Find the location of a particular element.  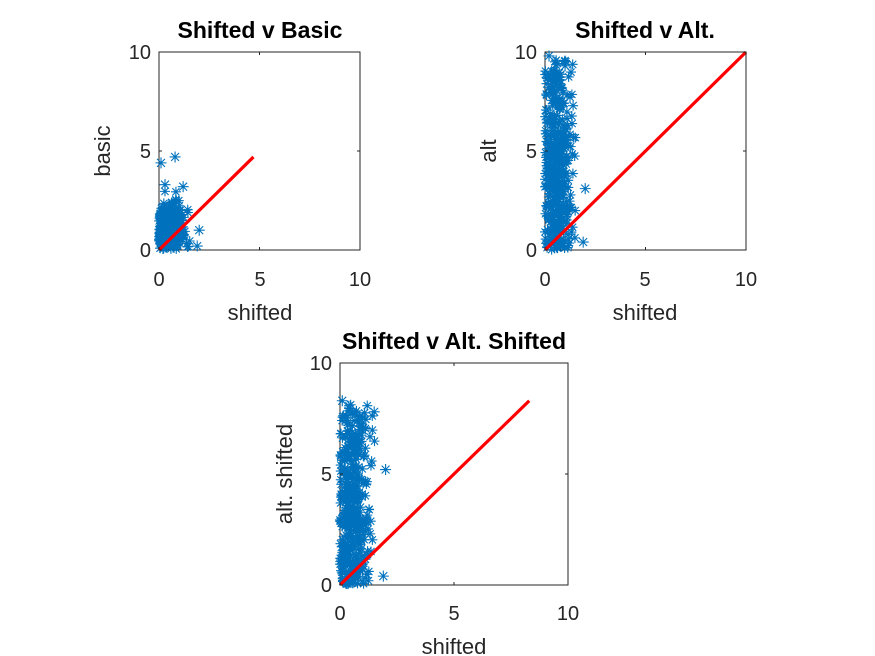

y-axis-label: basic is located at coordinates (102, 150).